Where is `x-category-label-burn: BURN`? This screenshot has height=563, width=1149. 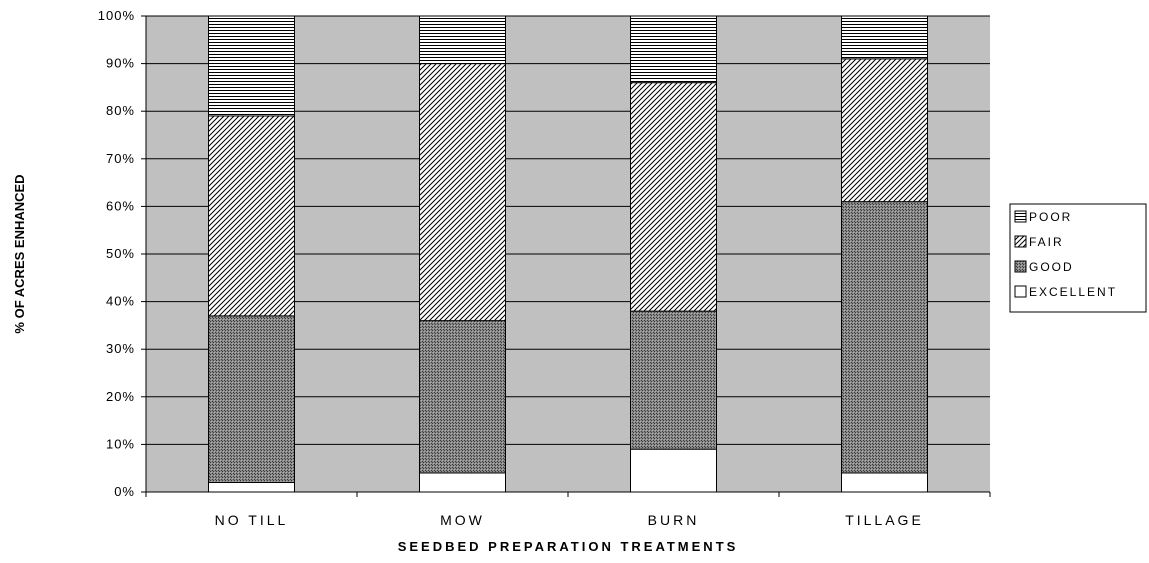 x-category-label-burn: BURN is located at coordinates (674, 520).